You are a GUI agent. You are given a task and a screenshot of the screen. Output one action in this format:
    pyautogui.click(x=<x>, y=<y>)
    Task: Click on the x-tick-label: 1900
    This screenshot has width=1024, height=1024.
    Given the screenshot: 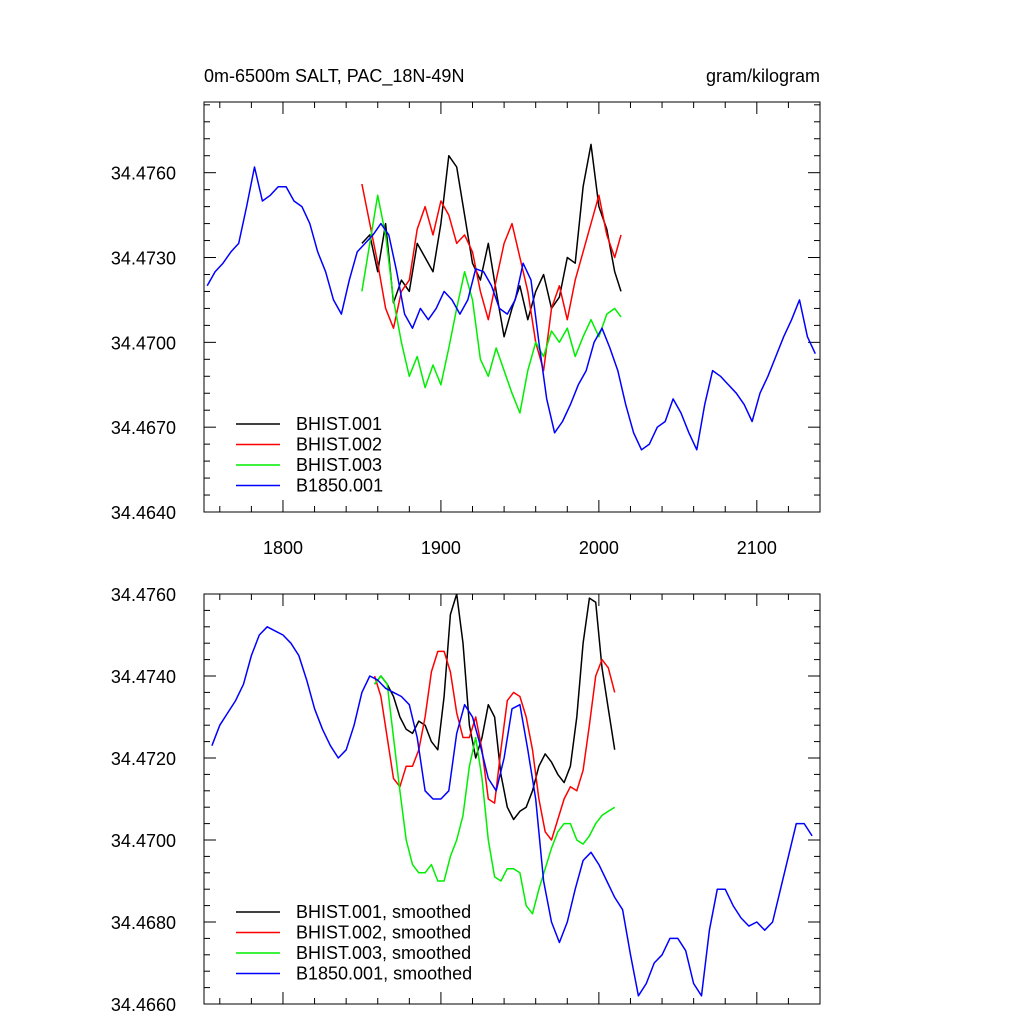 What is the action you would take?
    pyautogui.click(x=441, y=548)
    